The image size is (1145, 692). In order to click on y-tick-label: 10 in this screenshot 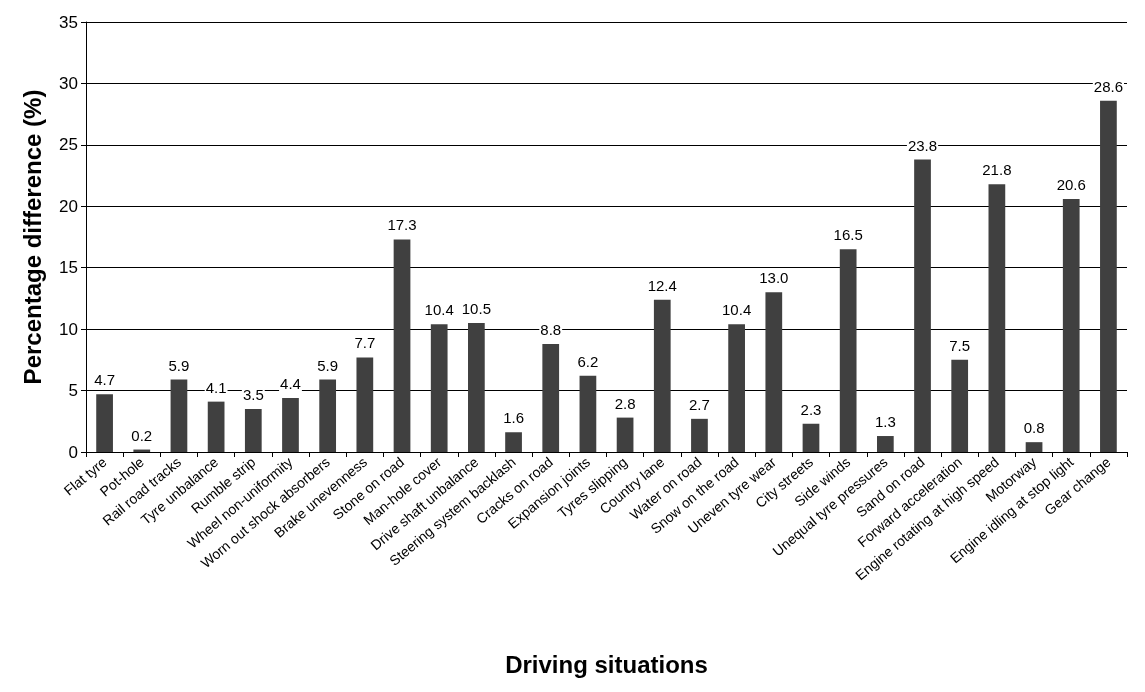, I will do `click(68, 329)`.